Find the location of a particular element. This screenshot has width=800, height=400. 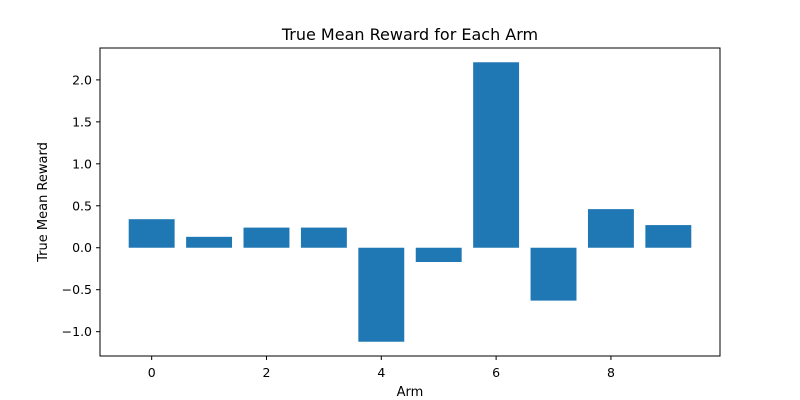

x-tick-label: 4 is located at coordinates (381, 372).